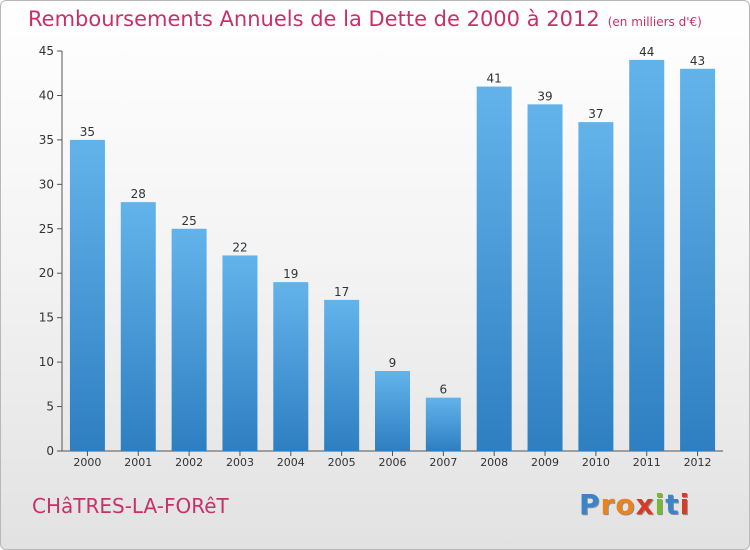  I want to click on data-label-2000: 35, so click(87, 132).